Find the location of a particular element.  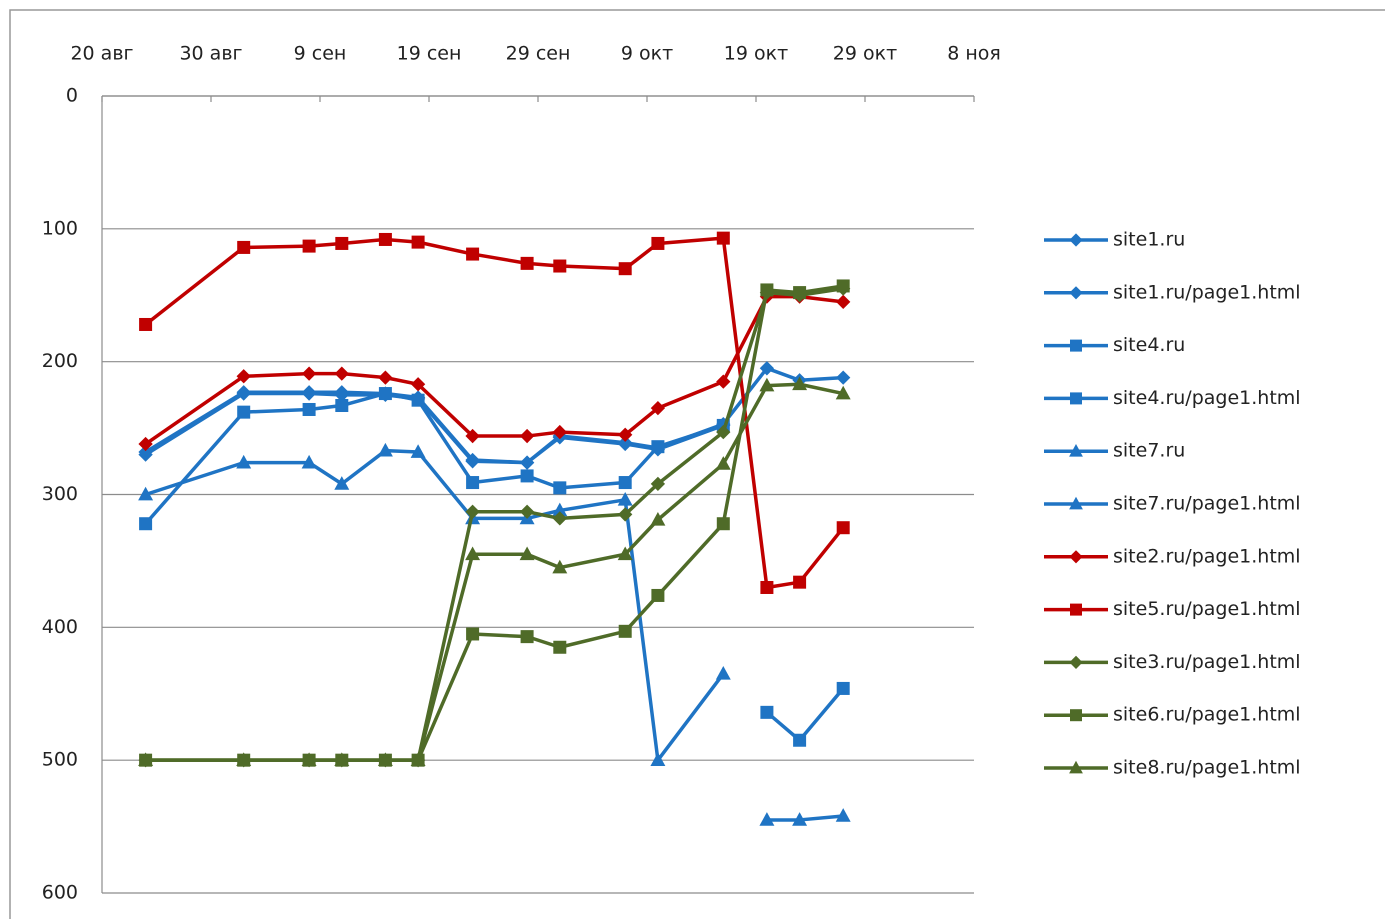

x-tick-label: 29 сен is located at coordinates (538, 54).